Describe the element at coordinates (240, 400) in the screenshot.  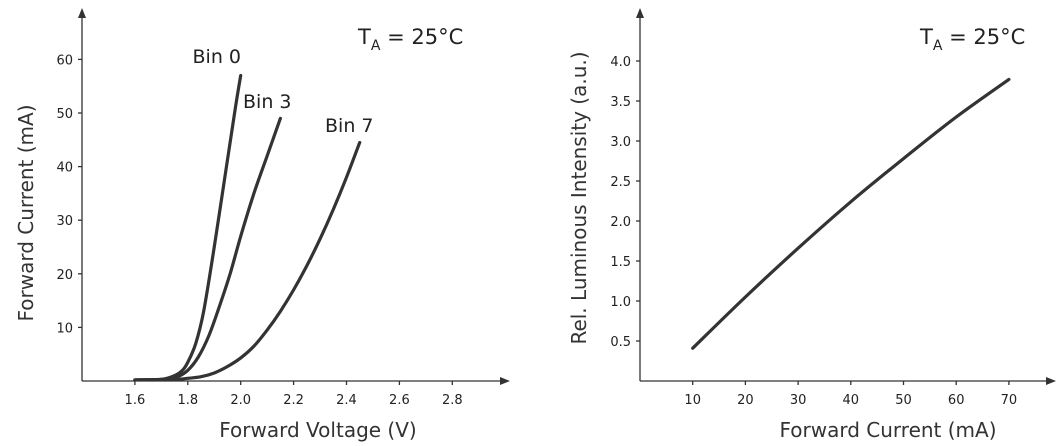
I see `left-x-tick-label: 2.0` at that location.